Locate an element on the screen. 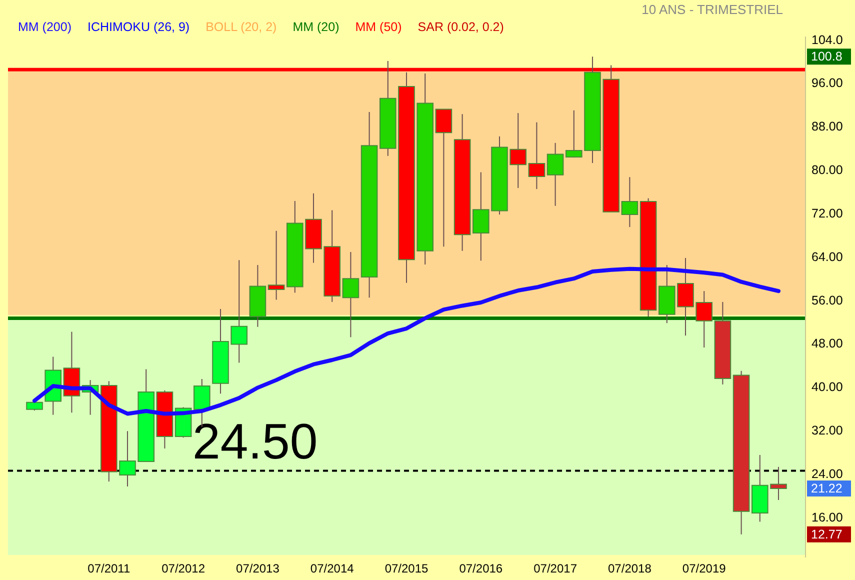 The image size is (855, 580). y-tick-label: 80.00 is located at coordinates (827, 170).